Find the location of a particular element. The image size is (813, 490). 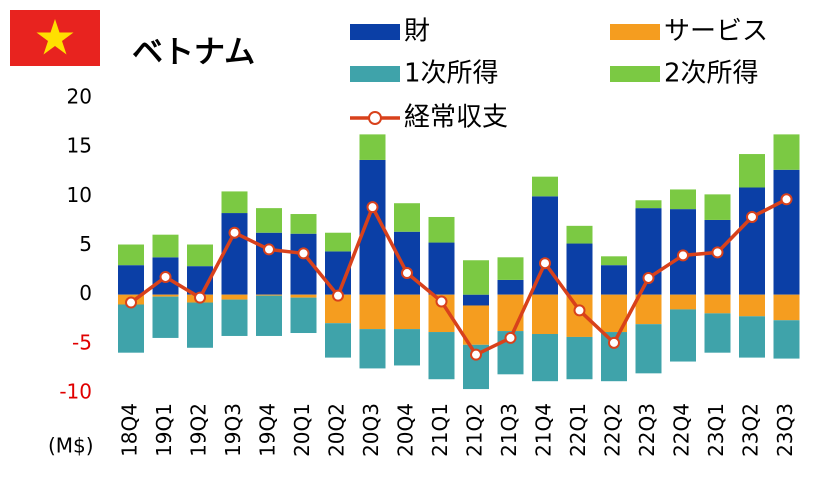

x-tick-label: 21Q1 is located at coordinates (440, 430).